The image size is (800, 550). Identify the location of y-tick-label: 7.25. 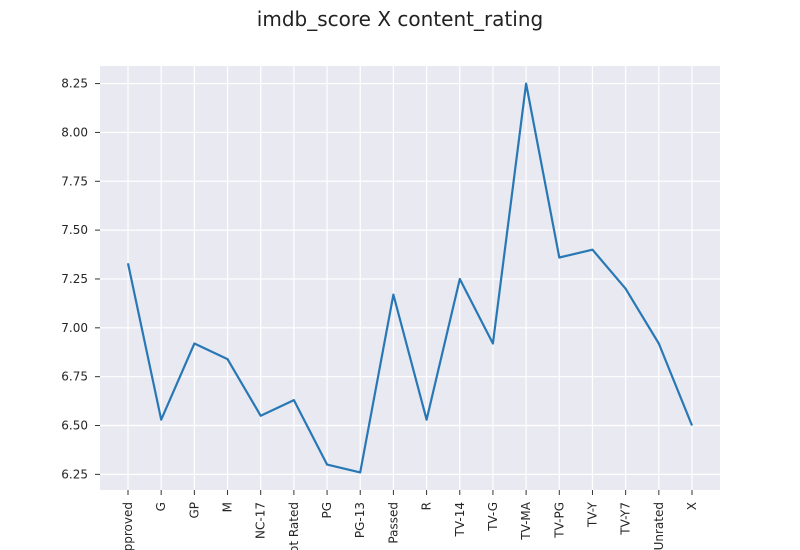
(74, 279).